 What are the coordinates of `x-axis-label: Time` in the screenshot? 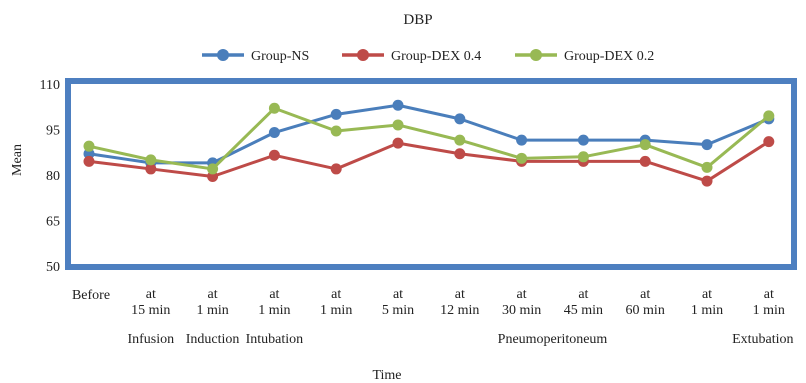 It's located at (386, 375).